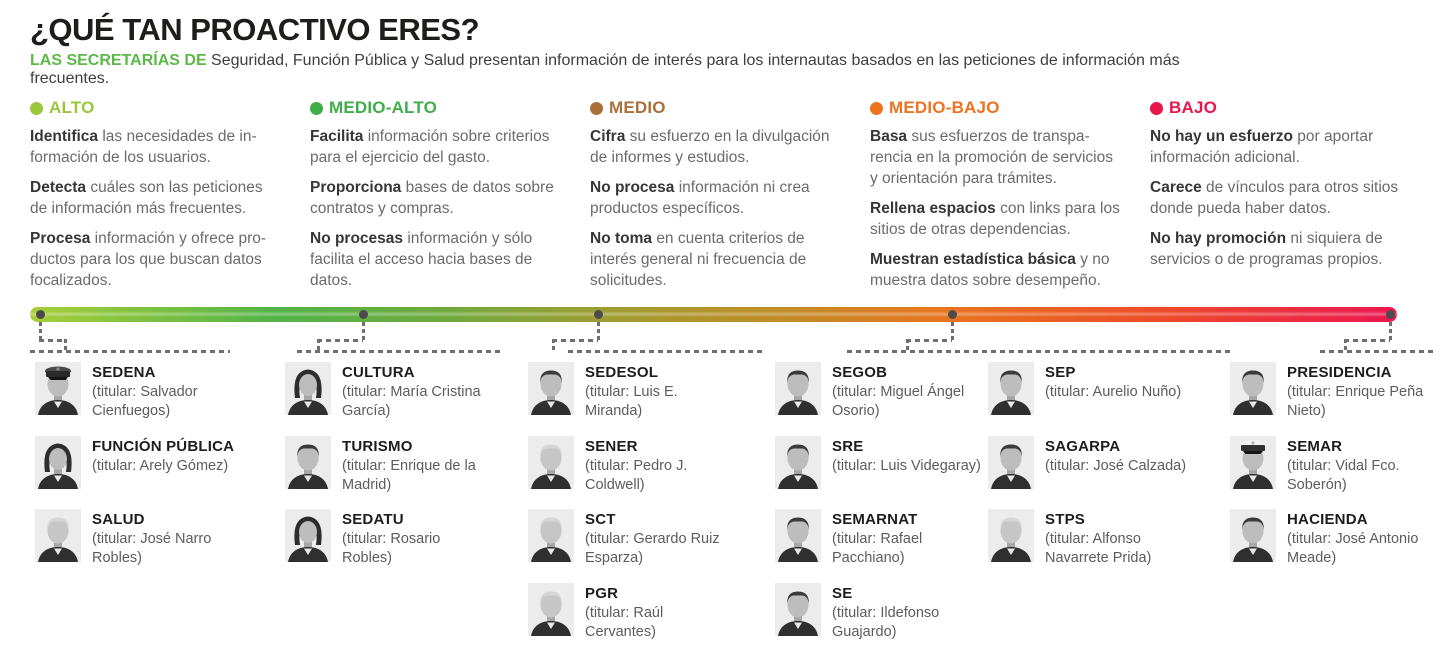 The height and width of the screenshot is (666, 1440). Describe the element at coordinates (1097, 546) in the screenshot. I see `secretariat-entry: STPS (titular: Alfonso Navarrete Prida)` at that location.